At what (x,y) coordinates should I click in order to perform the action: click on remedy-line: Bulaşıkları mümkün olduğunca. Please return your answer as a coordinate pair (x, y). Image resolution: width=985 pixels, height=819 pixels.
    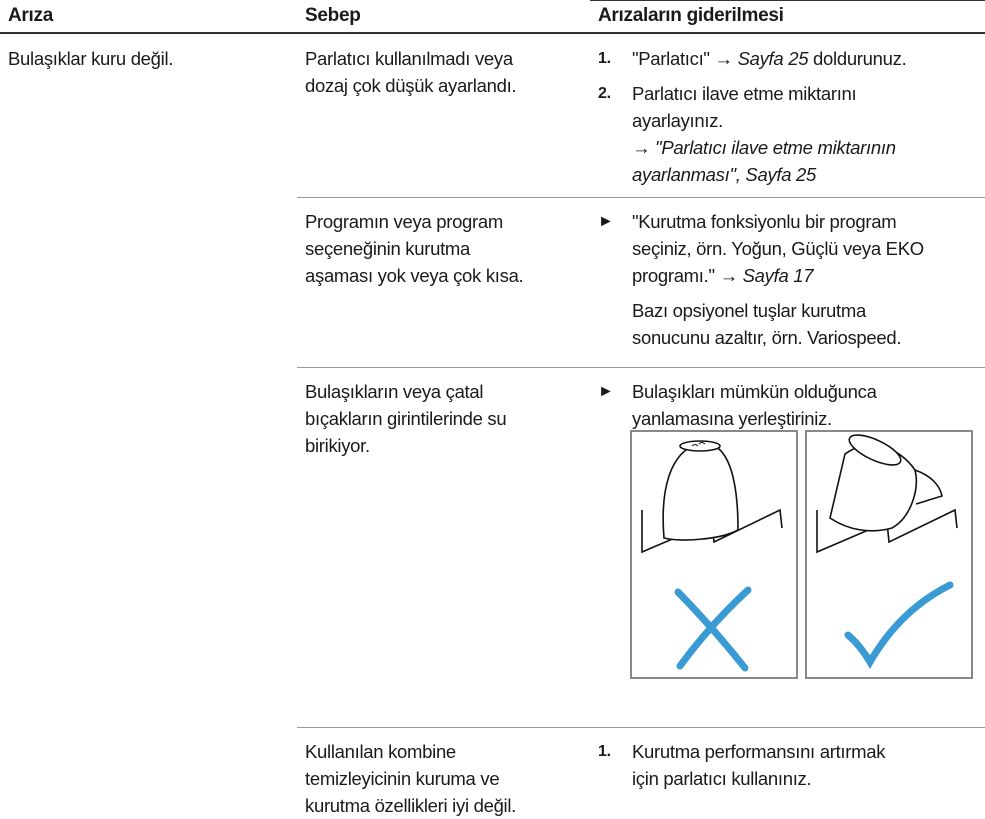
    Looking at the image, I should click on (754, 391).